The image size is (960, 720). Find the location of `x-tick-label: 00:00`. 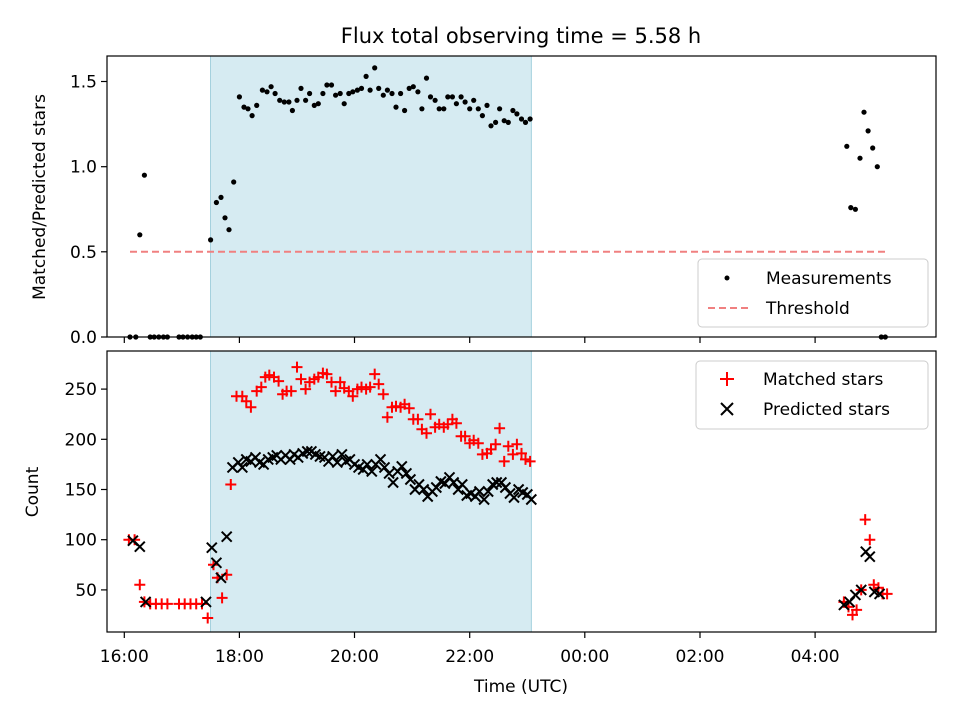

x-tick-label: 00:00 is located at coordinates (584, 657).